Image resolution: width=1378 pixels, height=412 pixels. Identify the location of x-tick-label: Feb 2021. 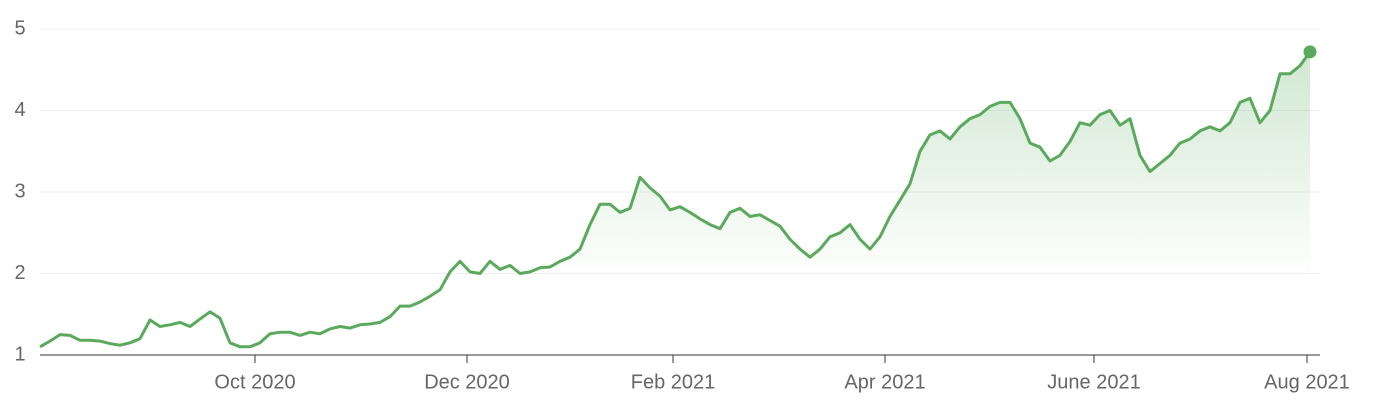
(673, 382).